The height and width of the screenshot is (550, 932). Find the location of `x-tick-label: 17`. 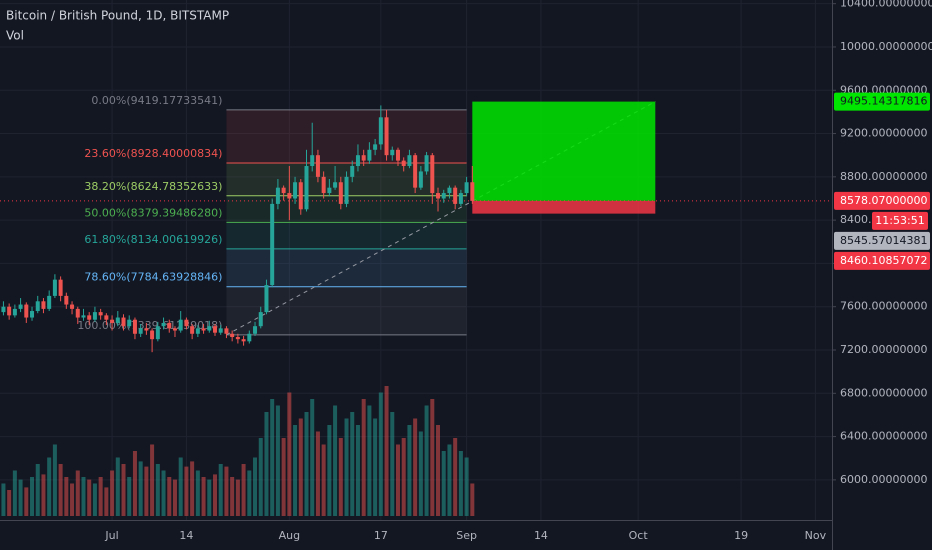

x-tick-label: 17 is located at coordinates (381, 535).